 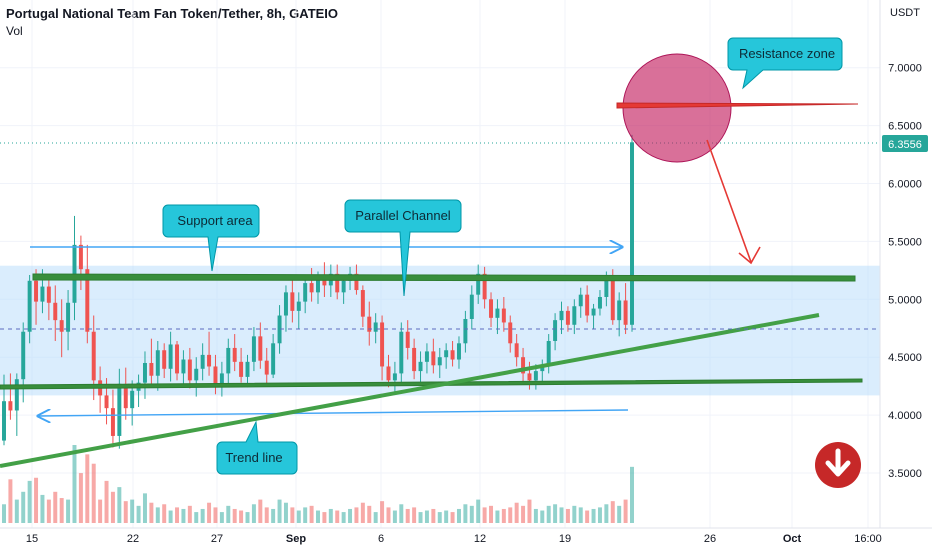 I want to click on time-tick-label: 27, so click(x=217, y=539).